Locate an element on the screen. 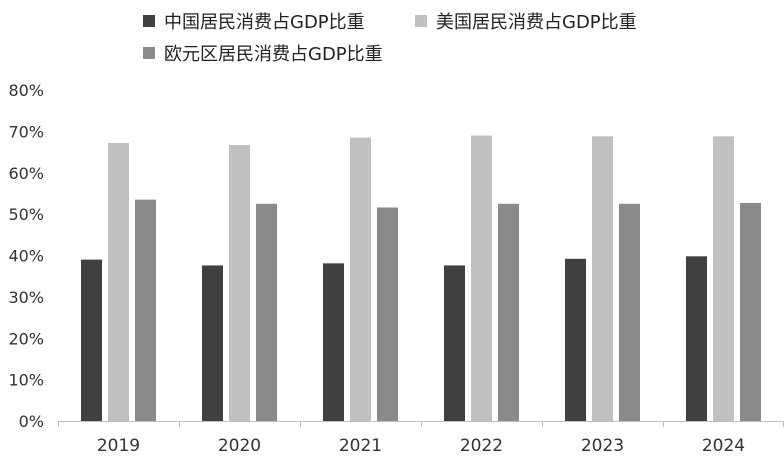 Image resolution: width=784 pixels, height=462 pixels. legend-item-china: 中国居民消费占GDP比重 is located at coordinates (254, 21).